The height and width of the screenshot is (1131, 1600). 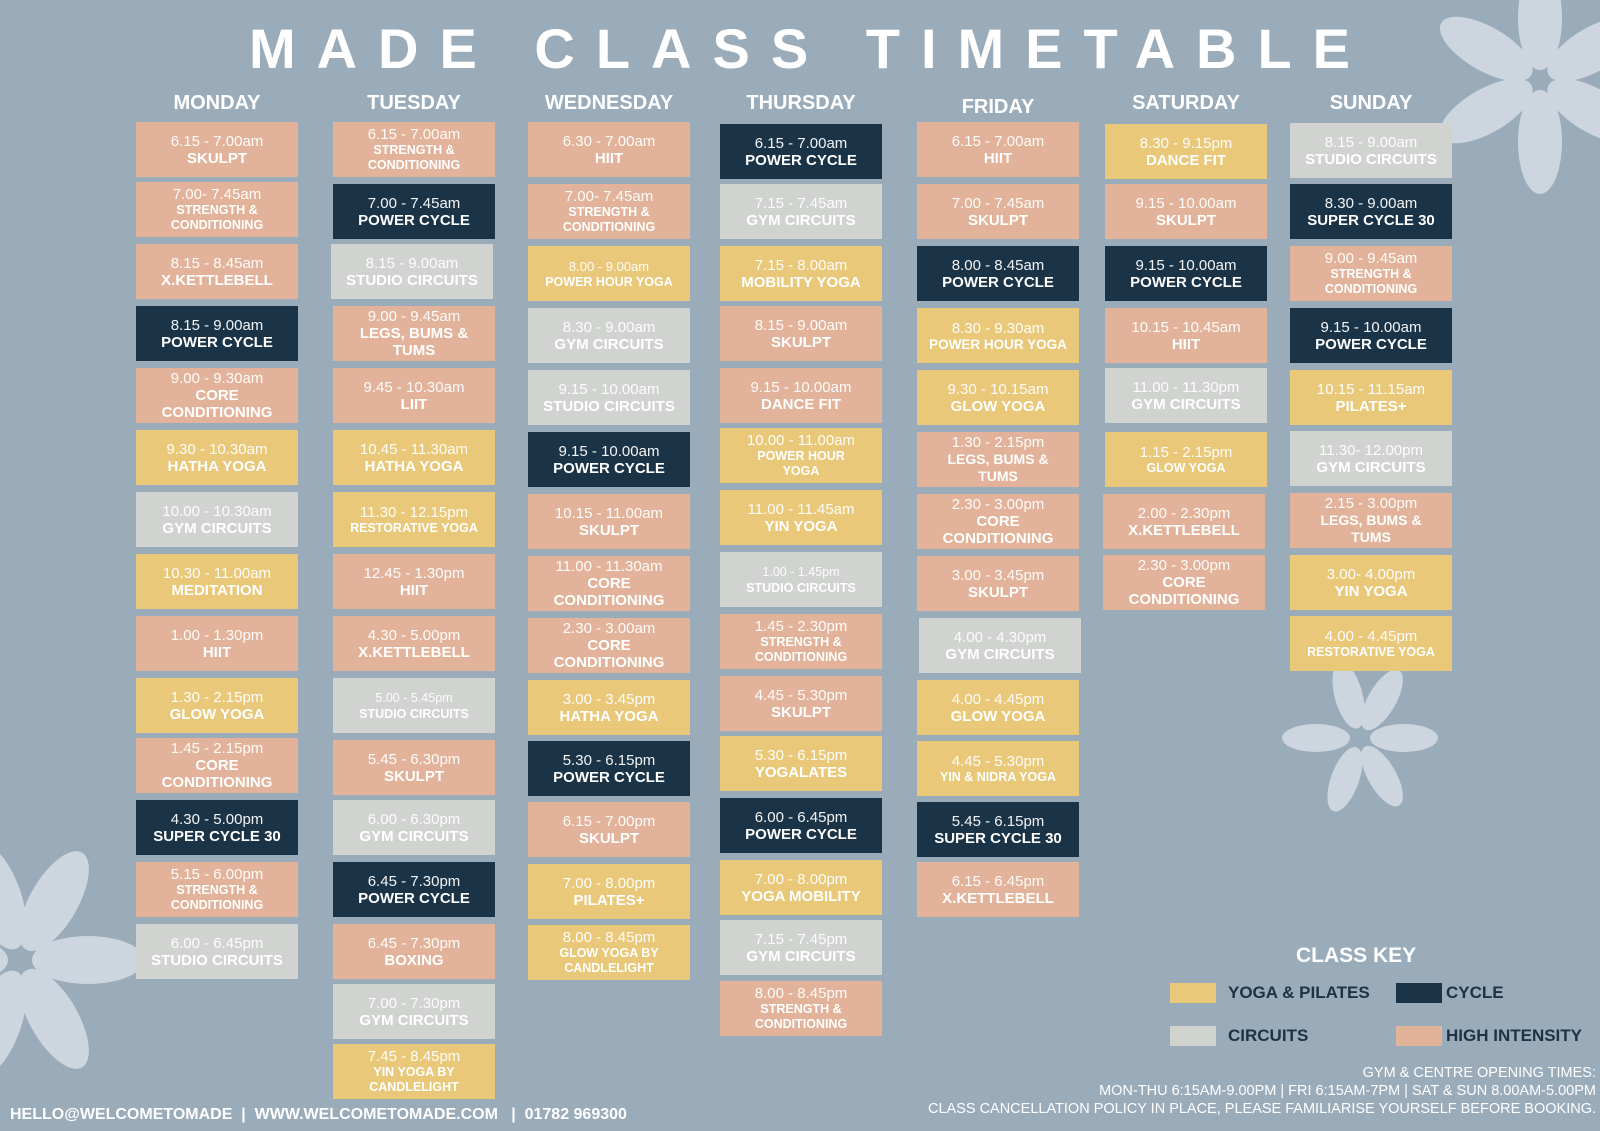 I want to click on key-item-circuits: CIRCUITS, so click(x=1239, y=1036).